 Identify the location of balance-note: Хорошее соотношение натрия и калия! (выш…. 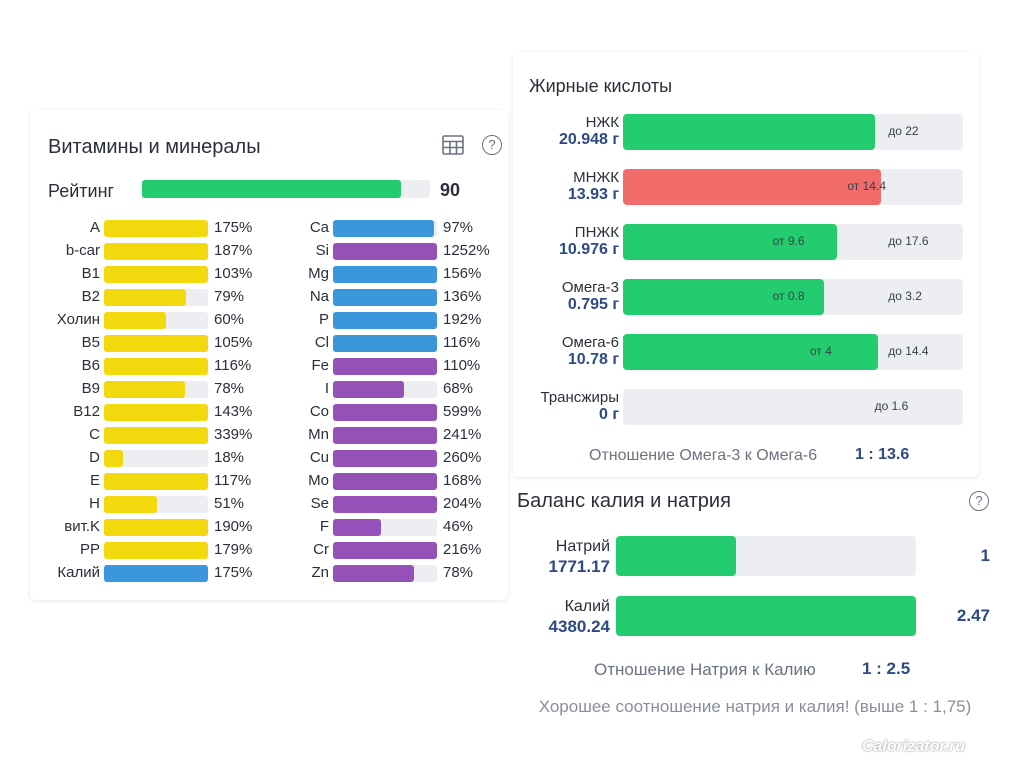
(755, 706).